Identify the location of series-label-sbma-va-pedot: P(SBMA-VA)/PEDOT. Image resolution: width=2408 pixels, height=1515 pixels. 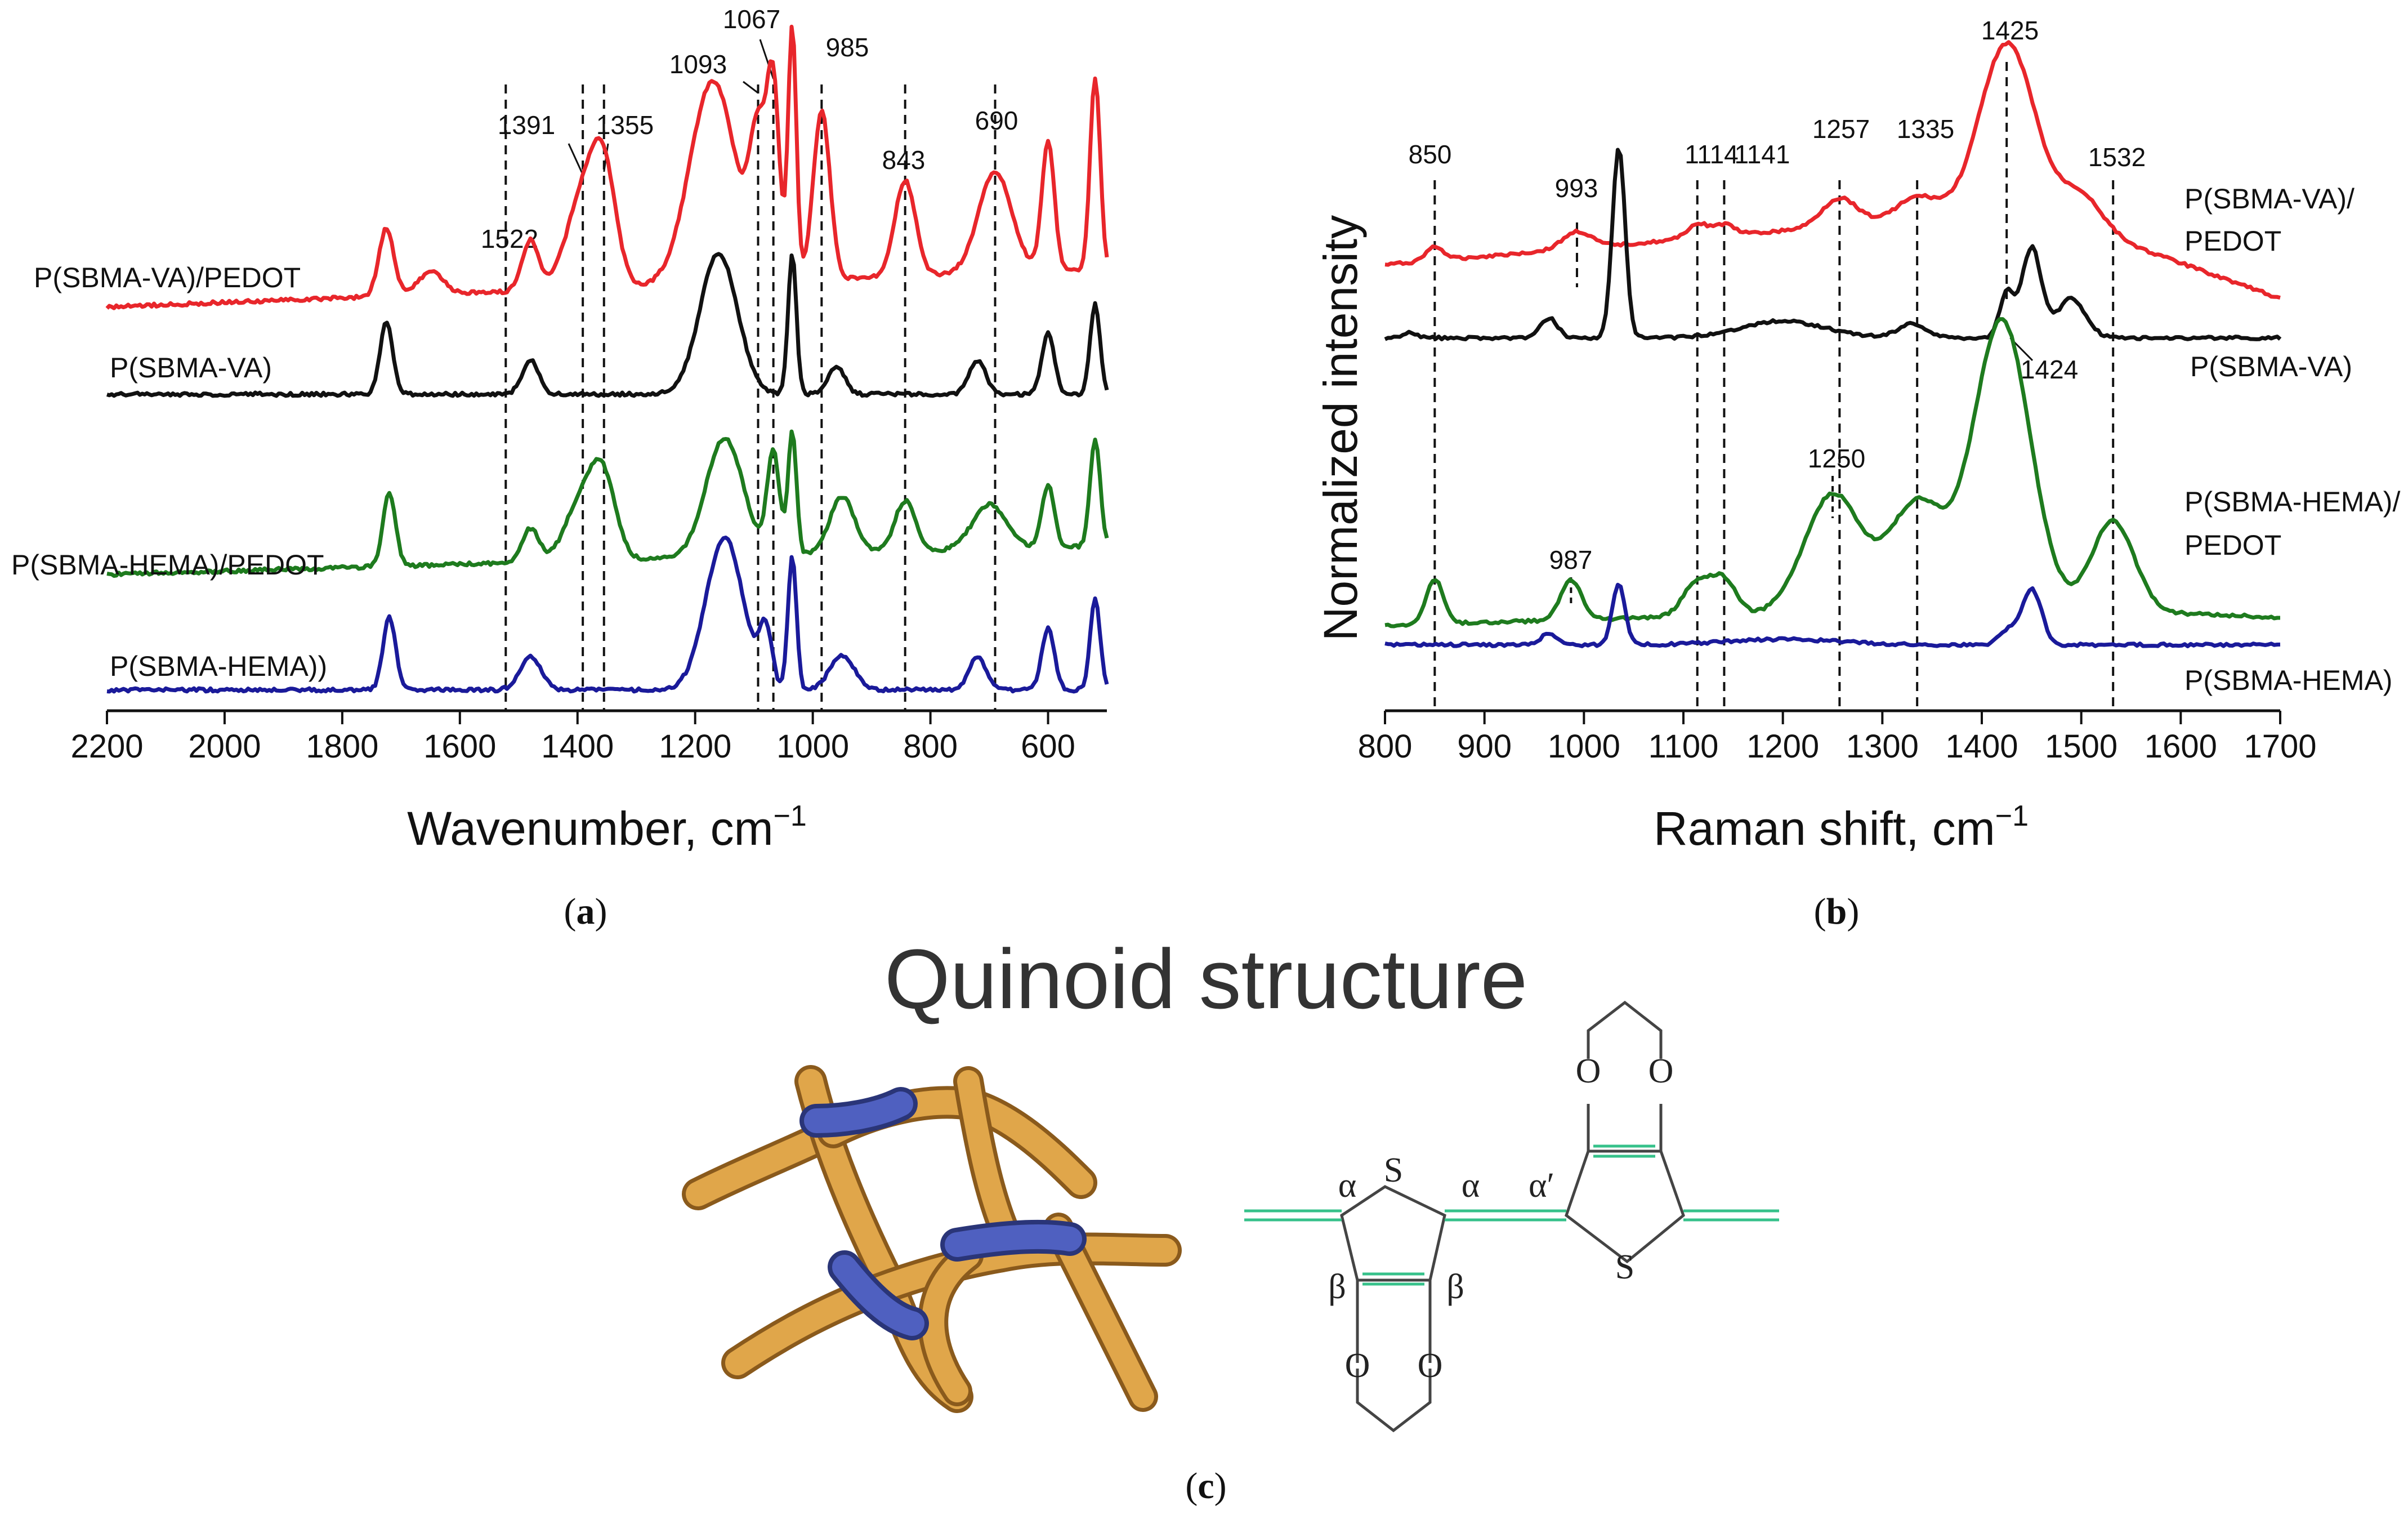
(167, 277).